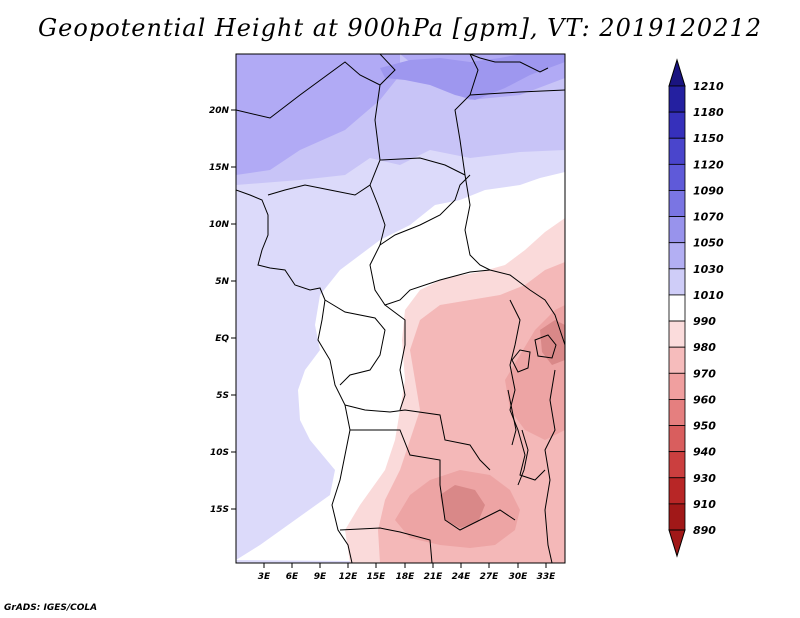 The image size is (800, 618). What do you see at coordinates (222, 339) in the screenshot?
I see `lat-label: EQ` at bounding box center [222, 339].